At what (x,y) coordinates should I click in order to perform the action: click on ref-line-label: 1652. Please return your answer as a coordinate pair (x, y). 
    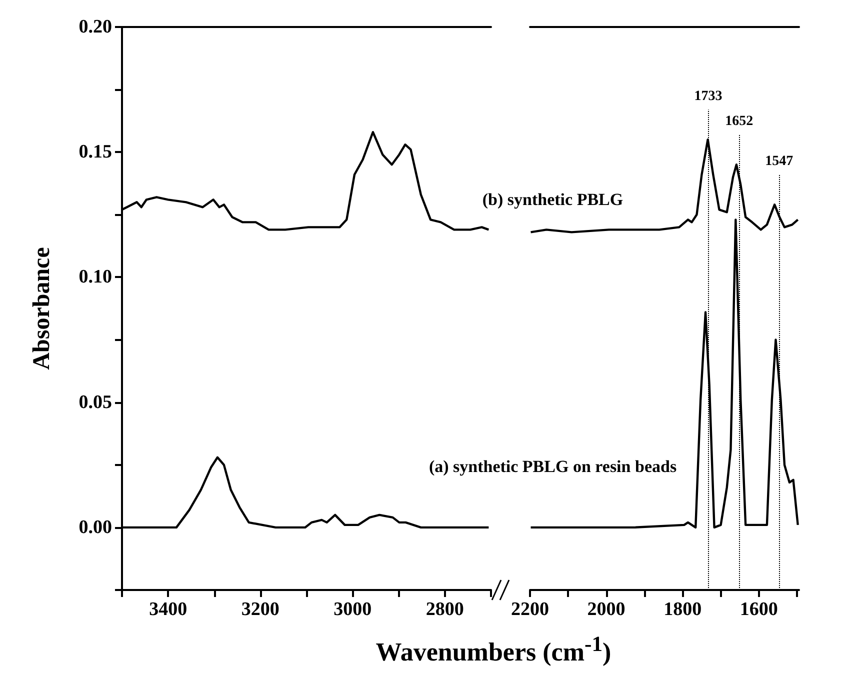
    Looking at the image, I should click on (739, 122).